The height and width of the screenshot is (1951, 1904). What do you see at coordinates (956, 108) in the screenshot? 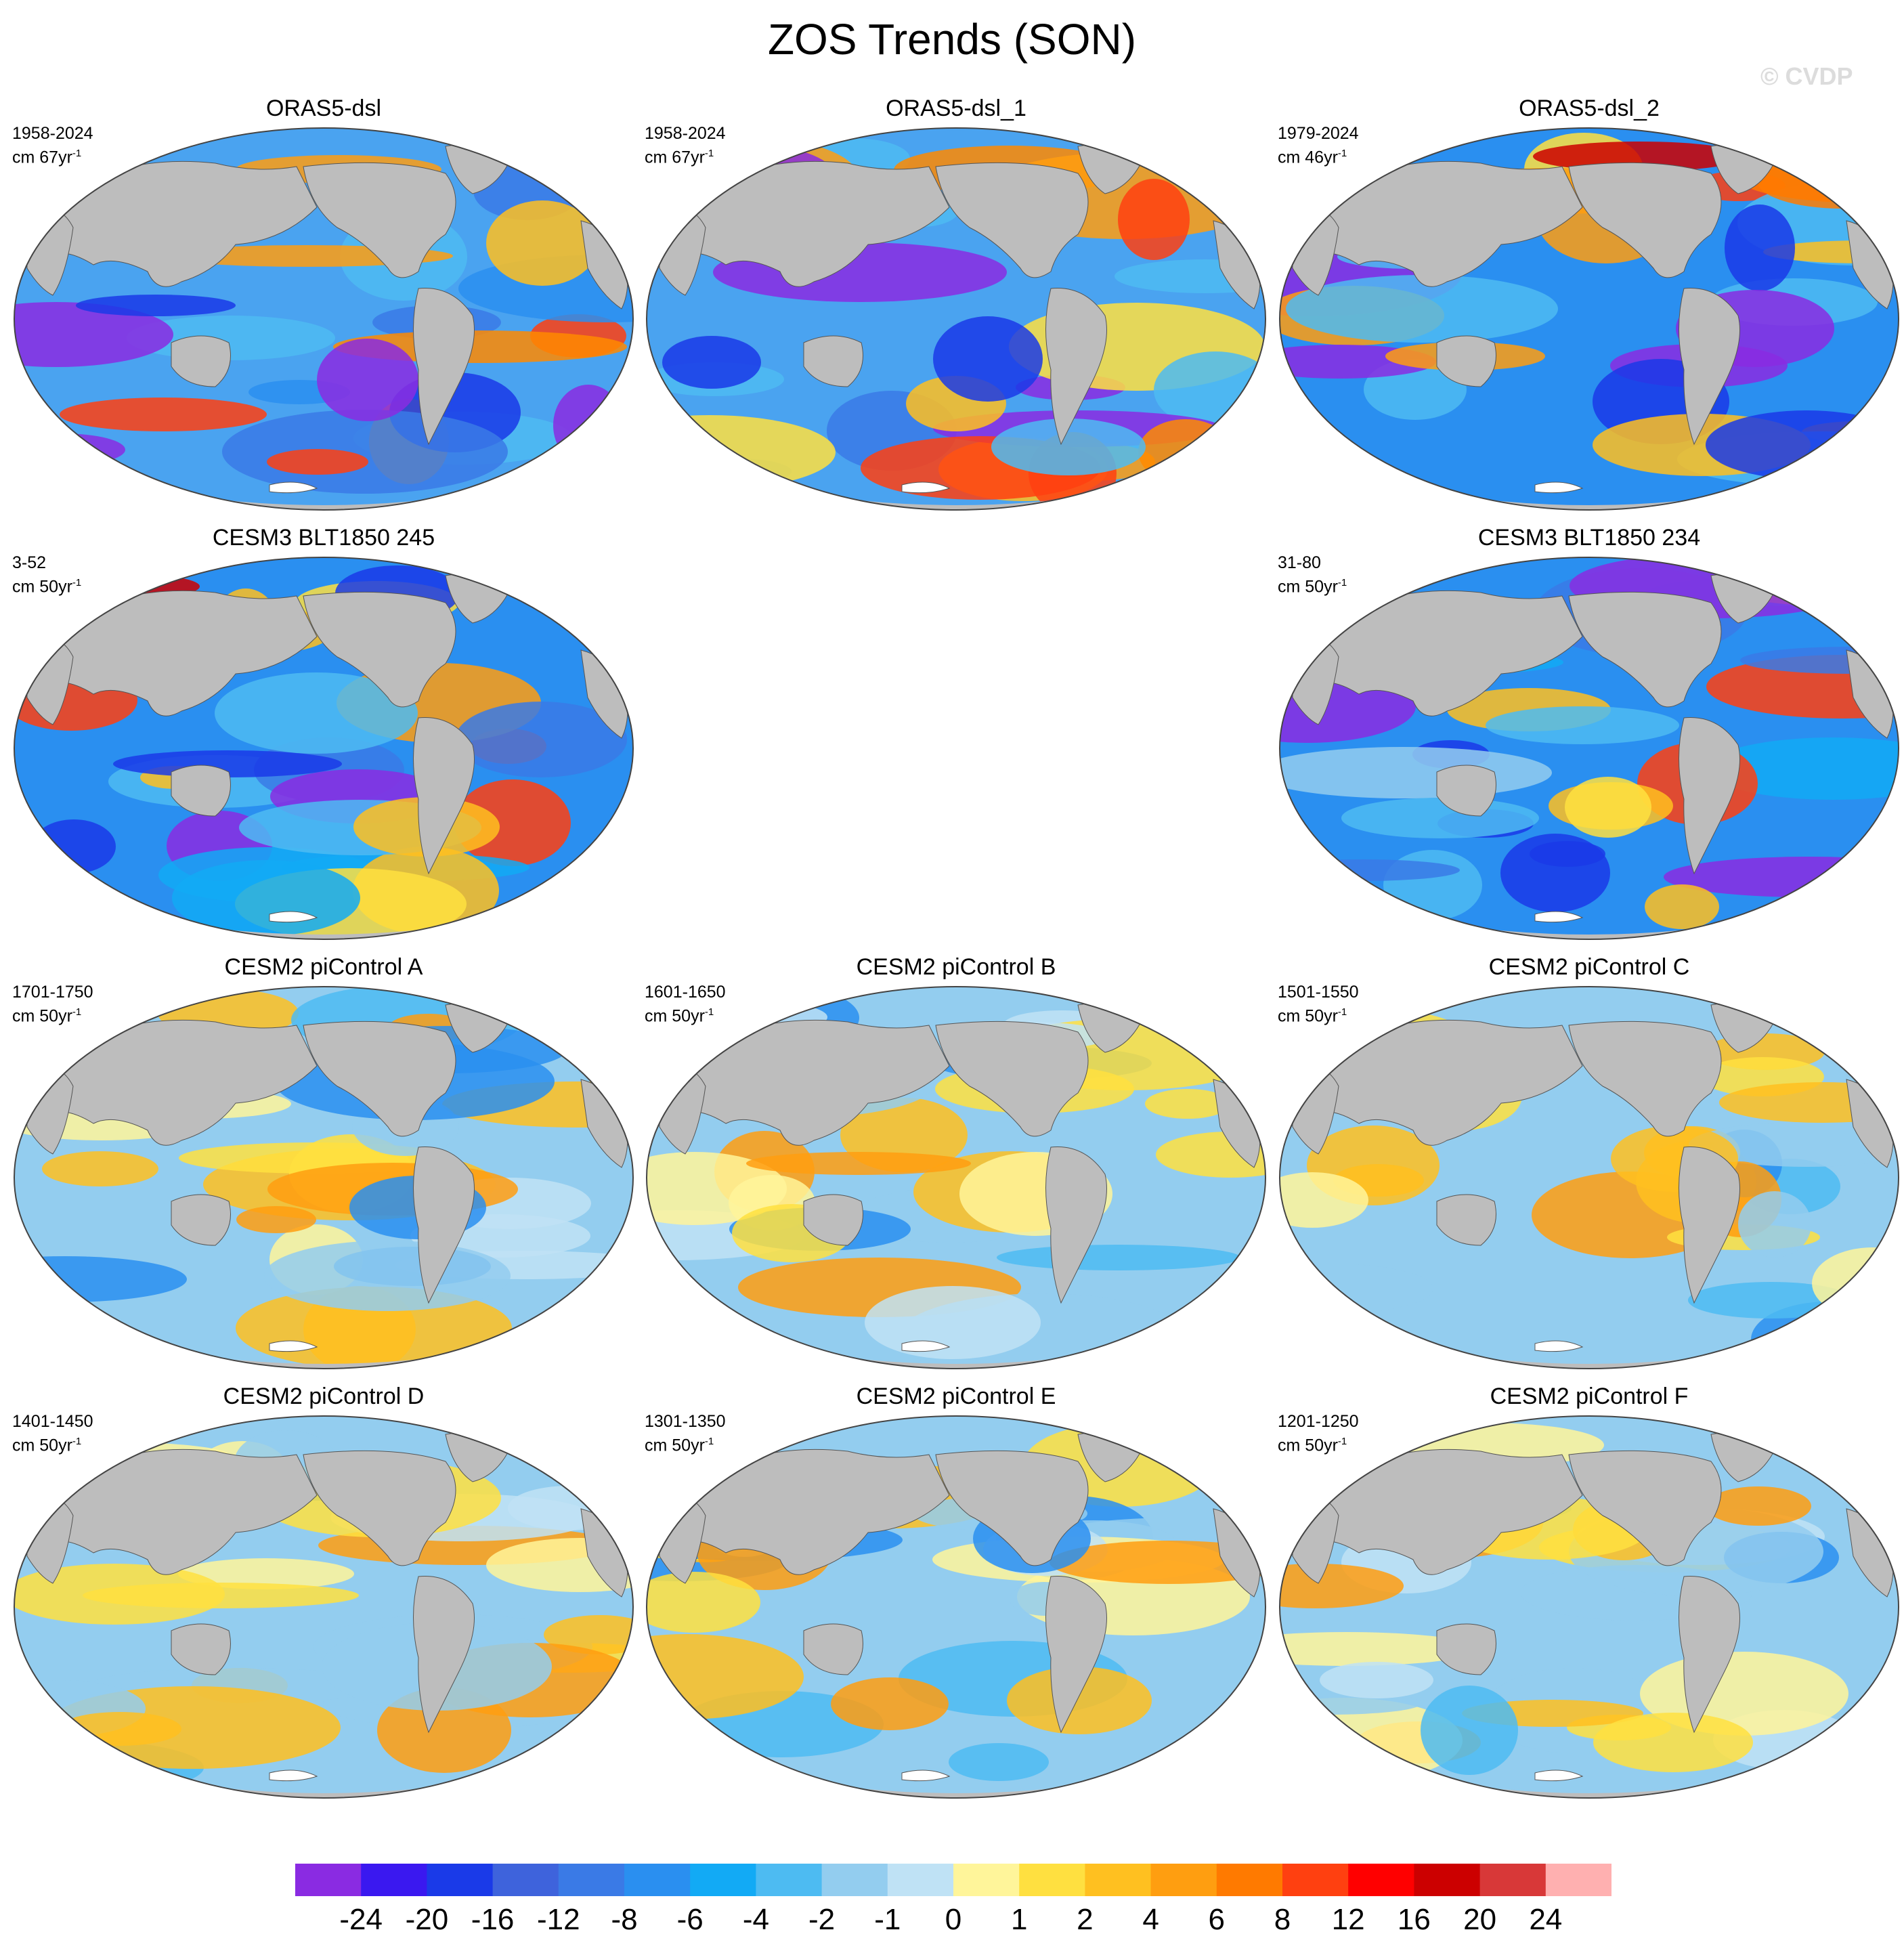
I see `panel-title: ORAS5-dsl_1` at bounding box center [956, 108].